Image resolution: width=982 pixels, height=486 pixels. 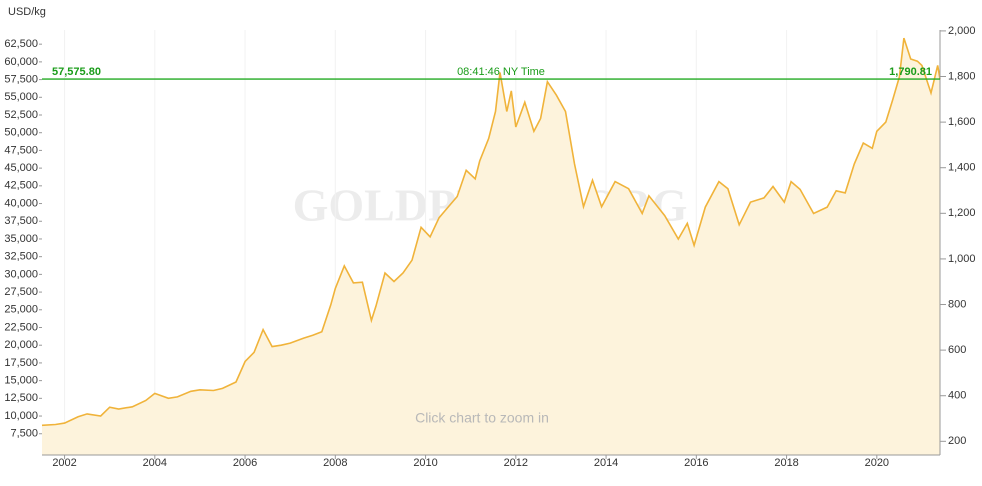 I want to click on y-tick-label: 30,000, so click(x=21, y=274).